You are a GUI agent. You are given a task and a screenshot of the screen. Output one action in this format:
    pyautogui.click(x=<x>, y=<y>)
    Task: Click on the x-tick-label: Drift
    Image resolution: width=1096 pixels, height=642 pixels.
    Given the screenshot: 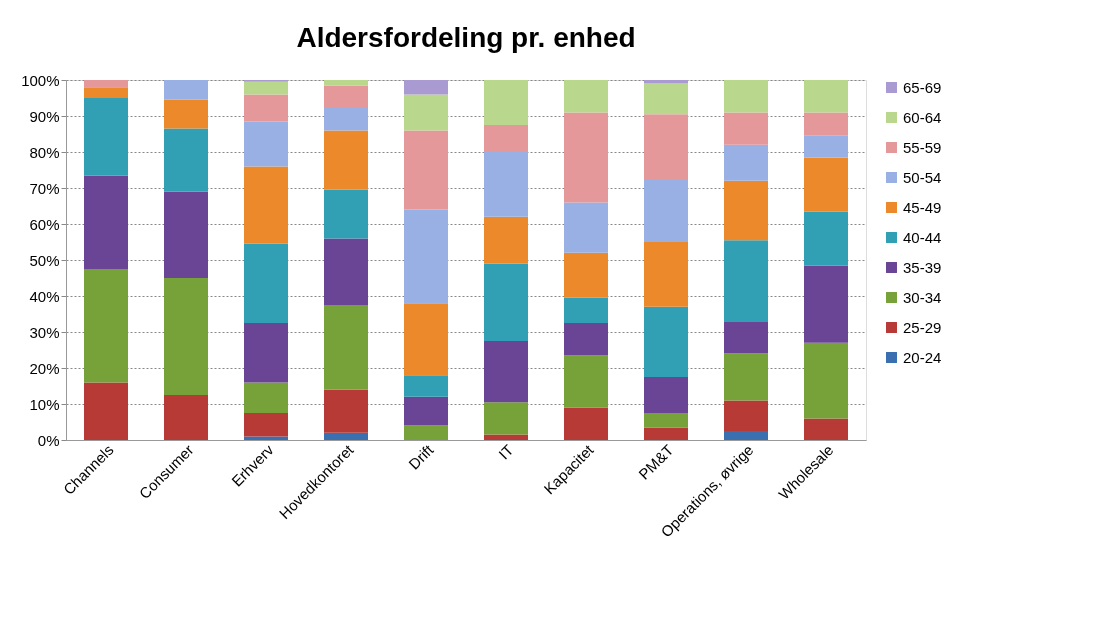 What is the action you would take?
    pyautogui.click(x=421, y=456)
    